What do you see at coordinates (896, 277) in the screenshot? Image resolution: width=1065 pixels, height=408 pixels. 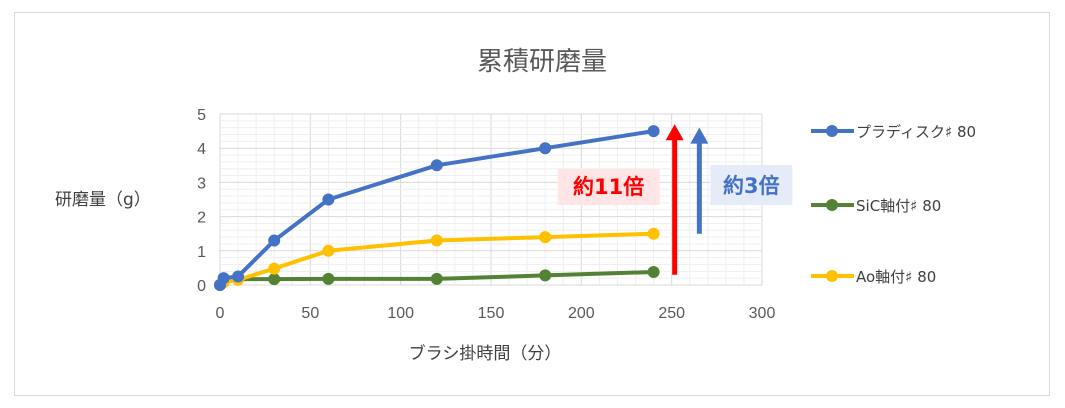 I see `legend-label: Ao軸付♯ 80` at bounding box center [896, 277].